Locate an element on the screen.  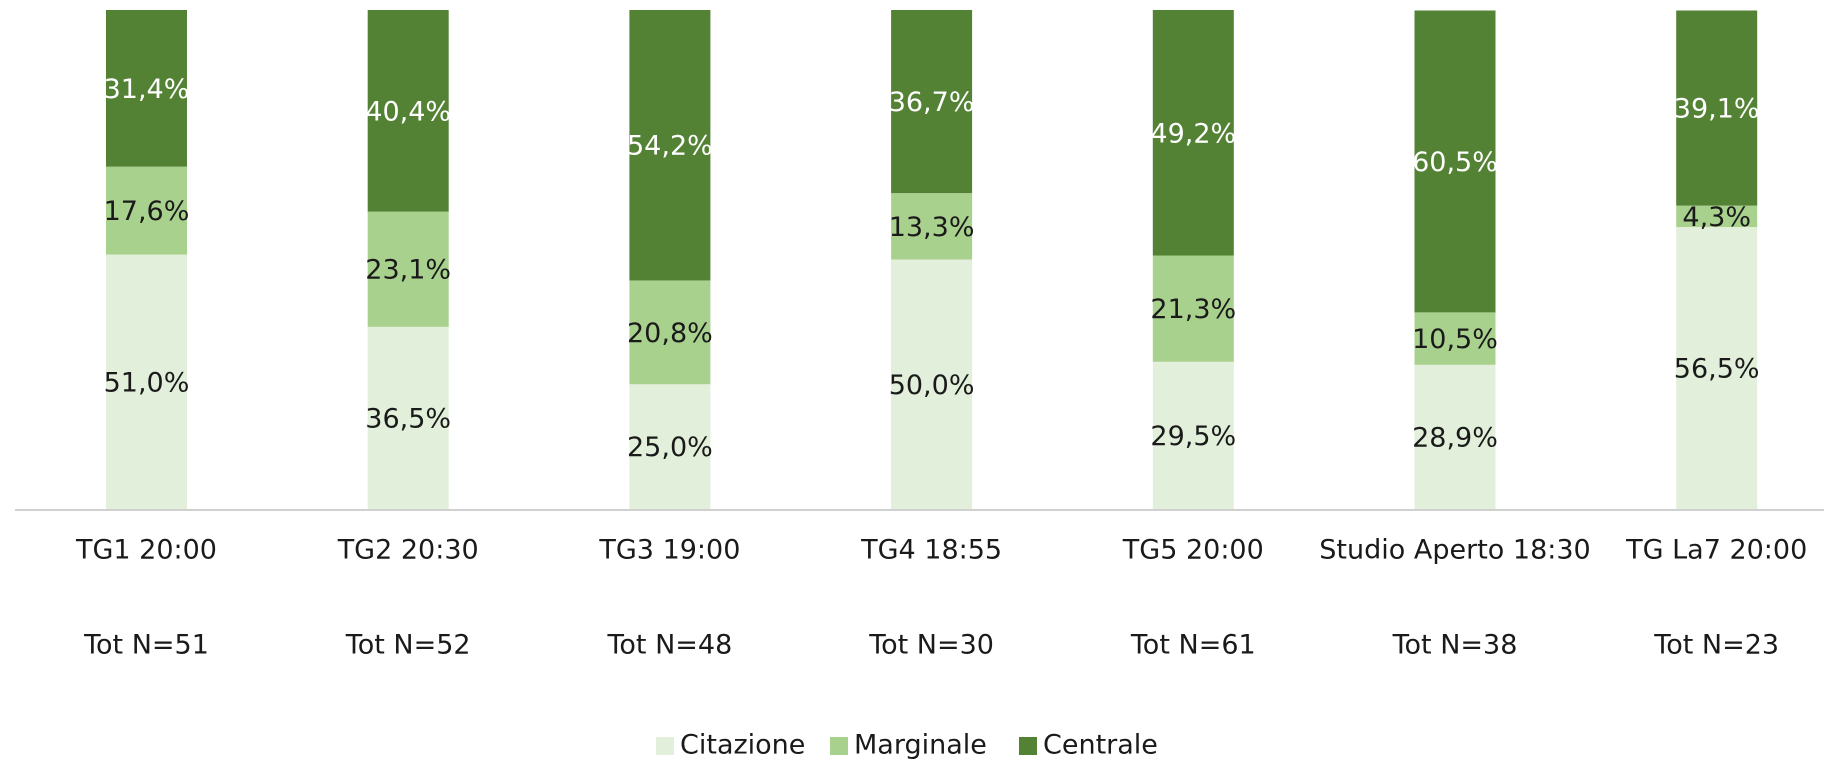
x-tick-sublabel: Tot N=23 is located at coordinates (1716, 645).